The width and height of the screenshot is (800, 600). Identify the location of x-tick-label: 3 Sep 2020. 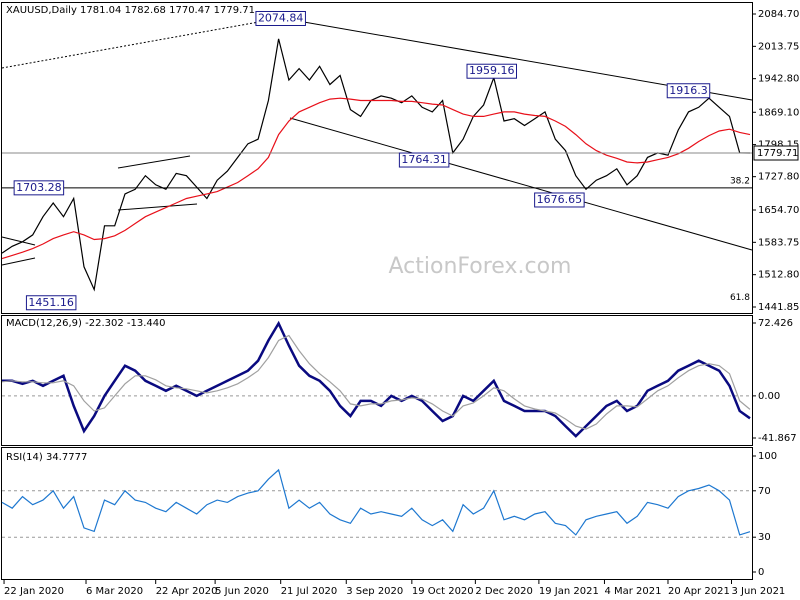
(374, 591).